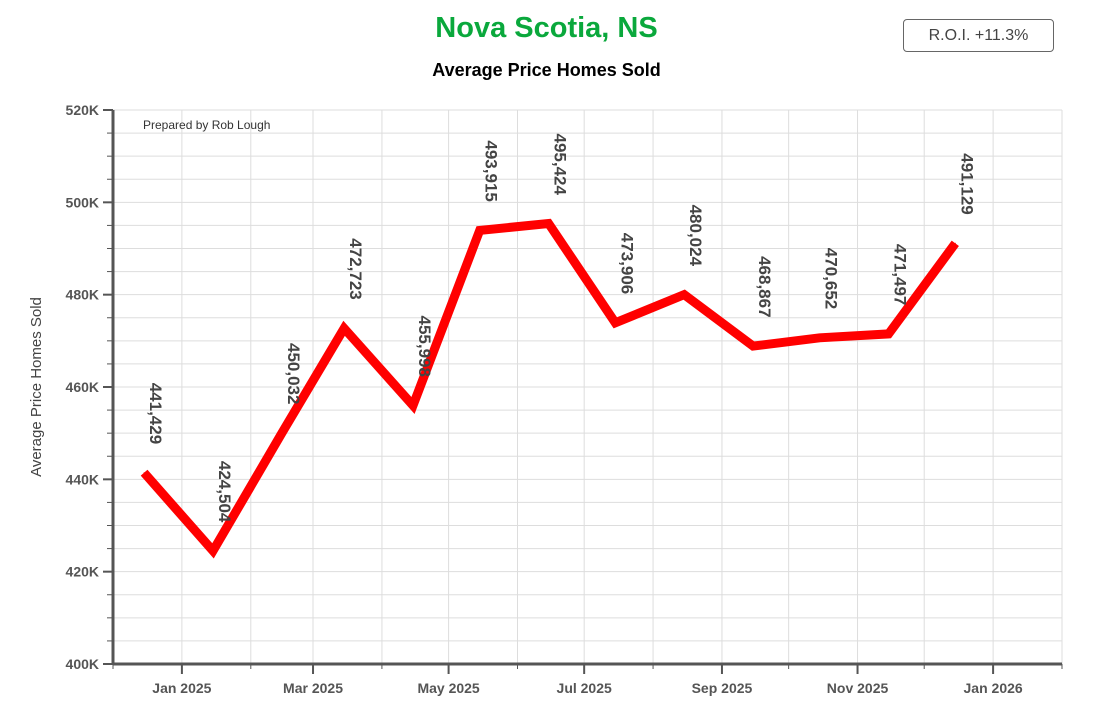 This screenshot has height=712, width=1093. What do you see at coordinates (966, 183) in the screenshot?
I see `data-label: 491,129` at bounding box center [966, 183].